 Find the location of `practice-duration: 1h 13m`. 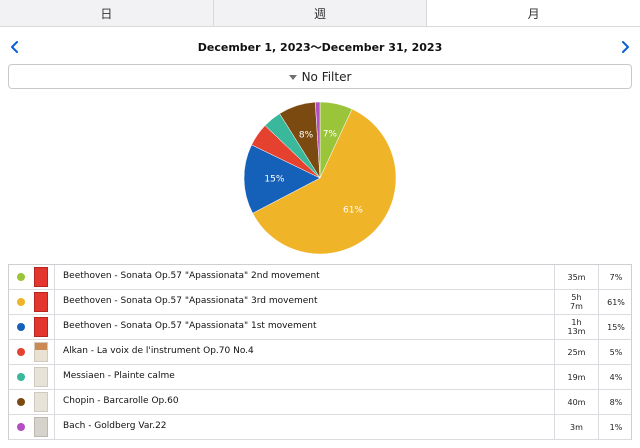

practice-duration: 1h 13m is located at coordinates (576, 327).